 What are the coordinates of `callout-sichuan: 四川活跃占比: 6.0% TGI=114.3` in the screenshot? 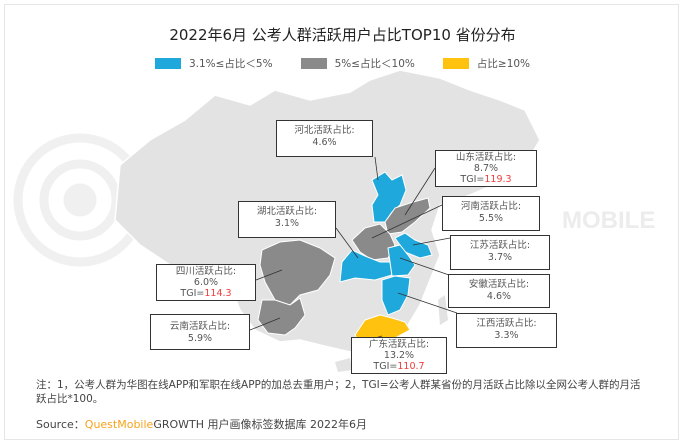 It's located at (206, 282).